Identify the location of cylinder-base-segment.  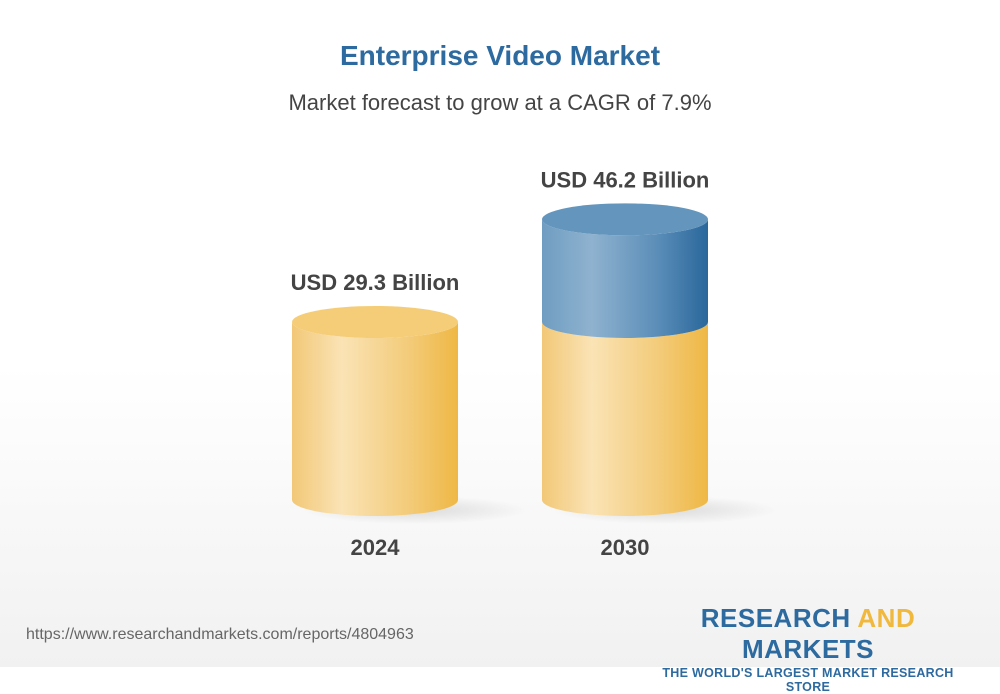
(625, 419).